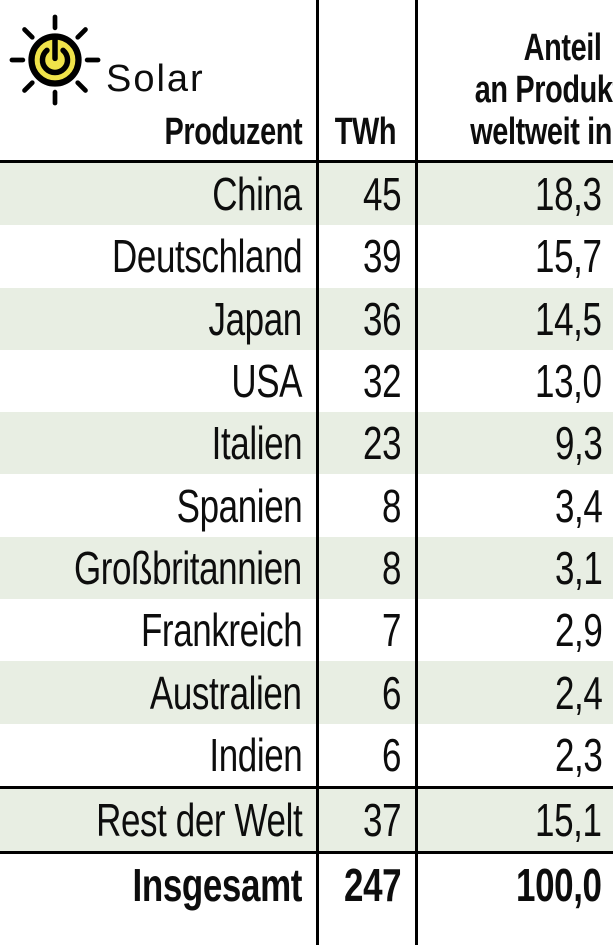 Image resolution: width=613 pixels, height=945 pixels. What do you see at coordinates (255, 318) in the screenshot?
I see `producer-cell: Japan` at bounding box center [255, 318].